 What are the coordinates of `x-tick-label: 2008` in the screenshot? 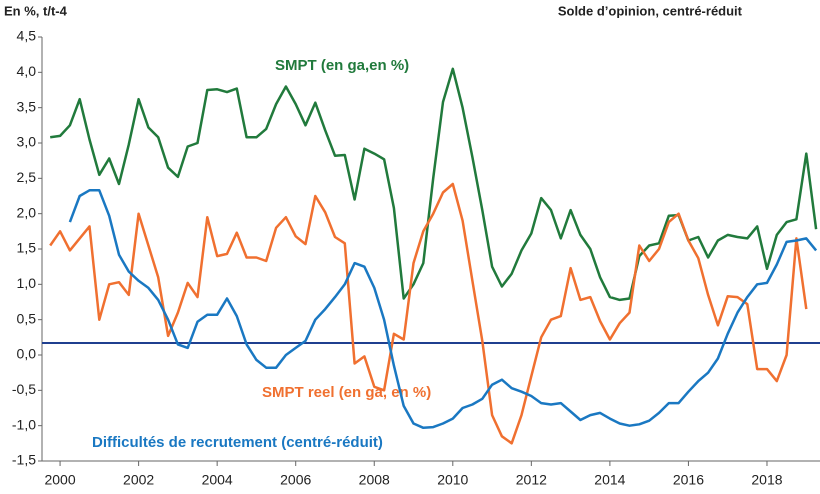 It's located at (374, 480).